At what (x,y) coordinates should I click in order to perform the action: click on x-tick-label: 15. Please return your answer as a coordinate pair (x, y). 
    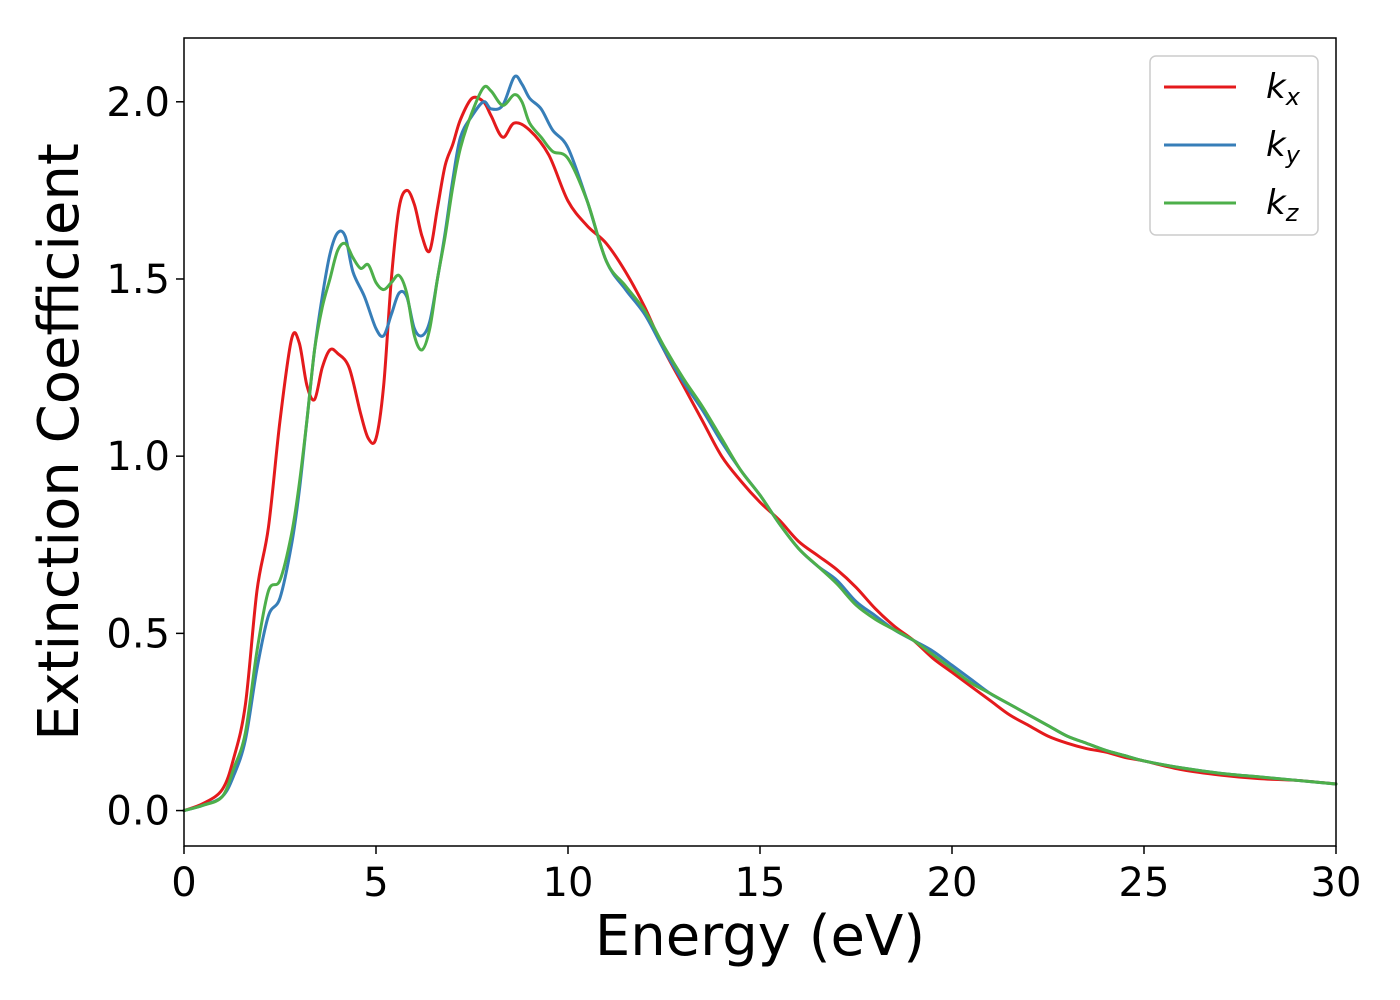
    Looking at the image, I should click on (760, 883).